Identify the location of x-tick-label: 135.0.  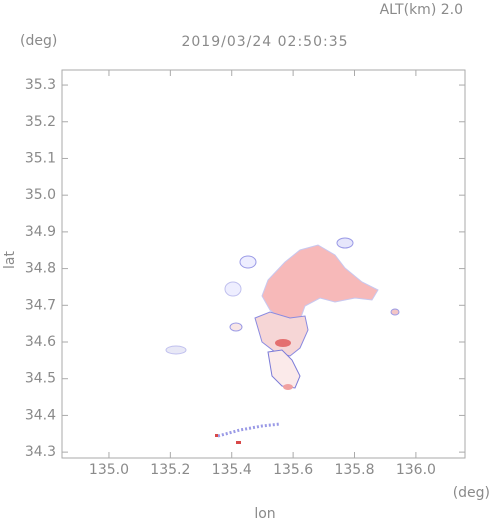
(109, 470).